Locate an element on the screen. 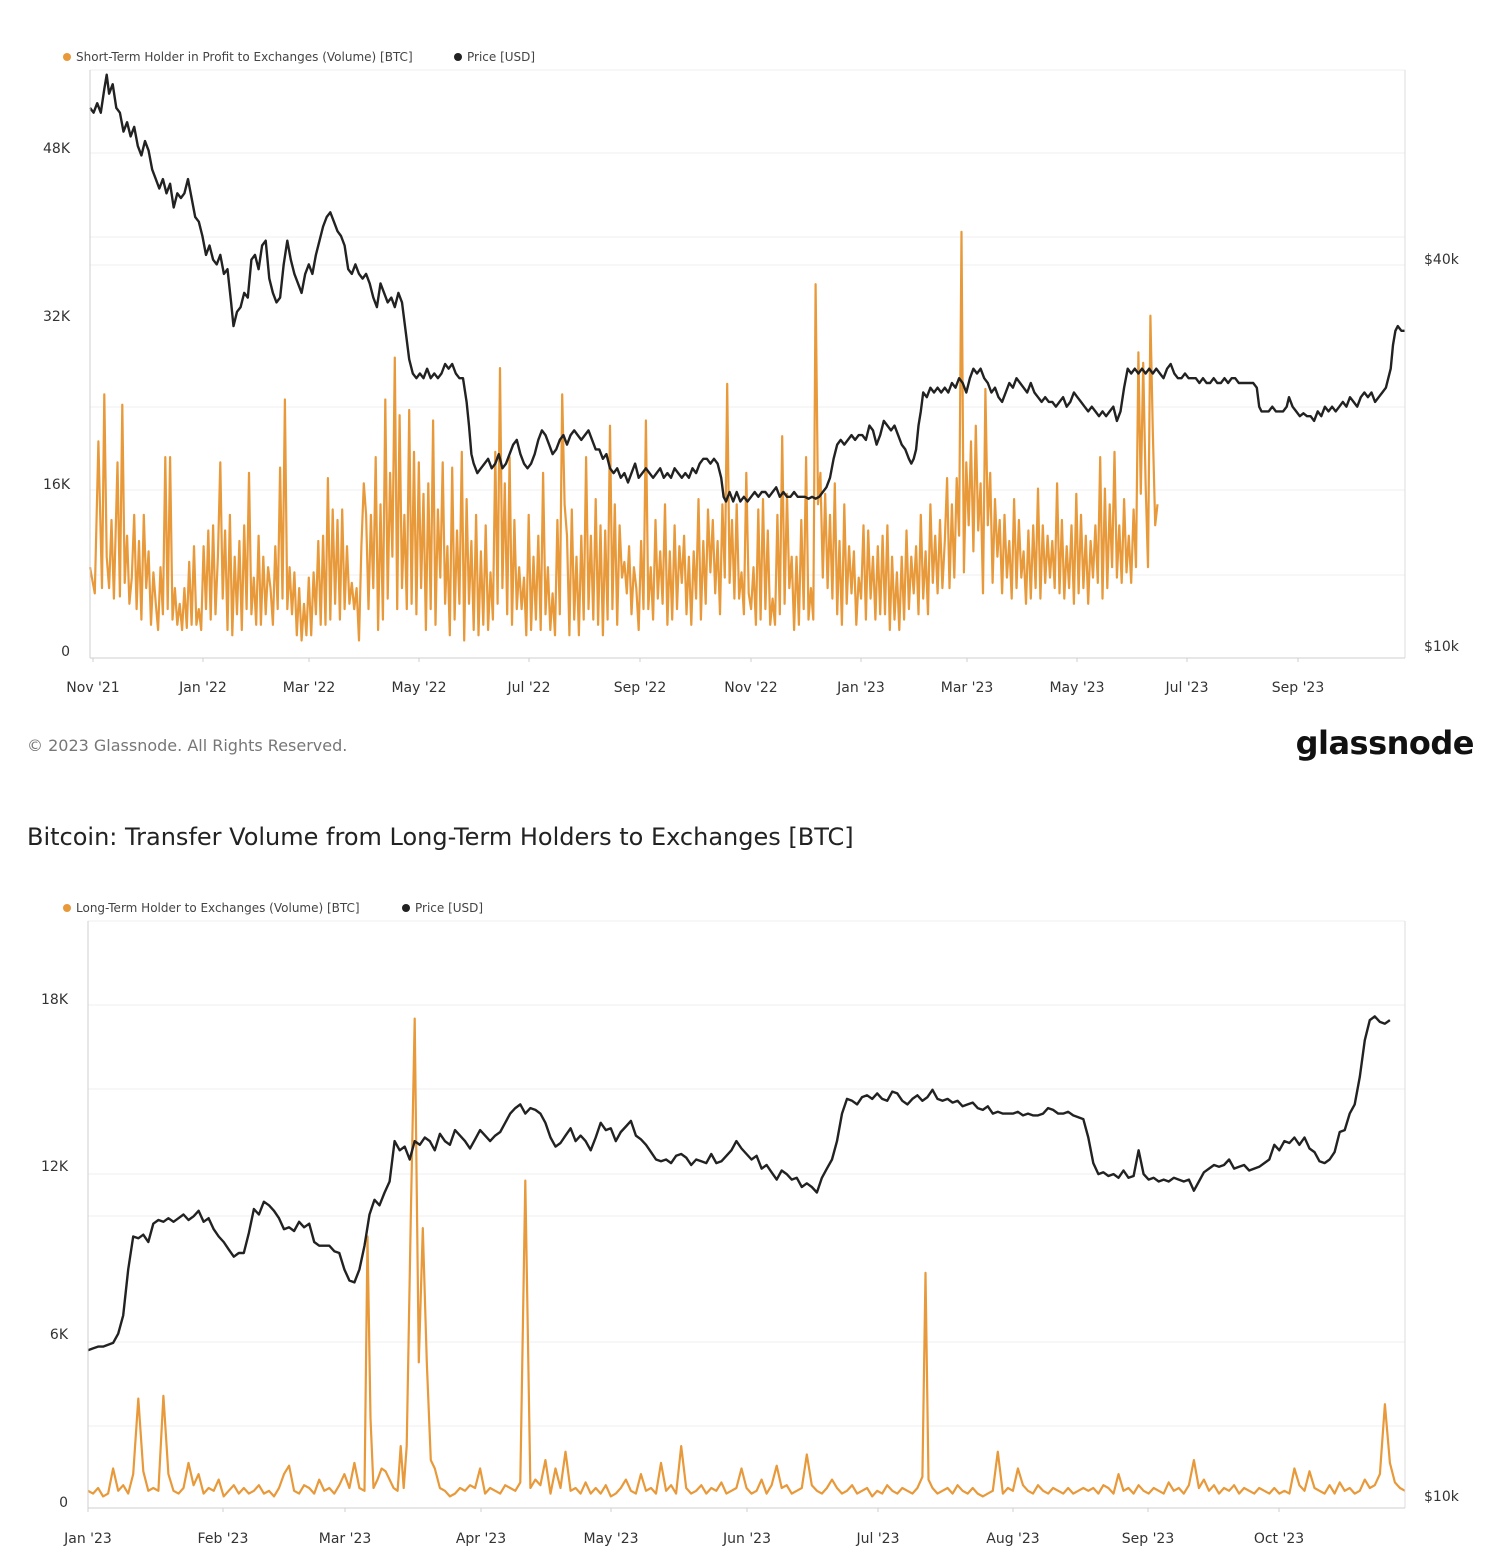  y-right-tick-label: $40k is located at coordinates (1442, 260).